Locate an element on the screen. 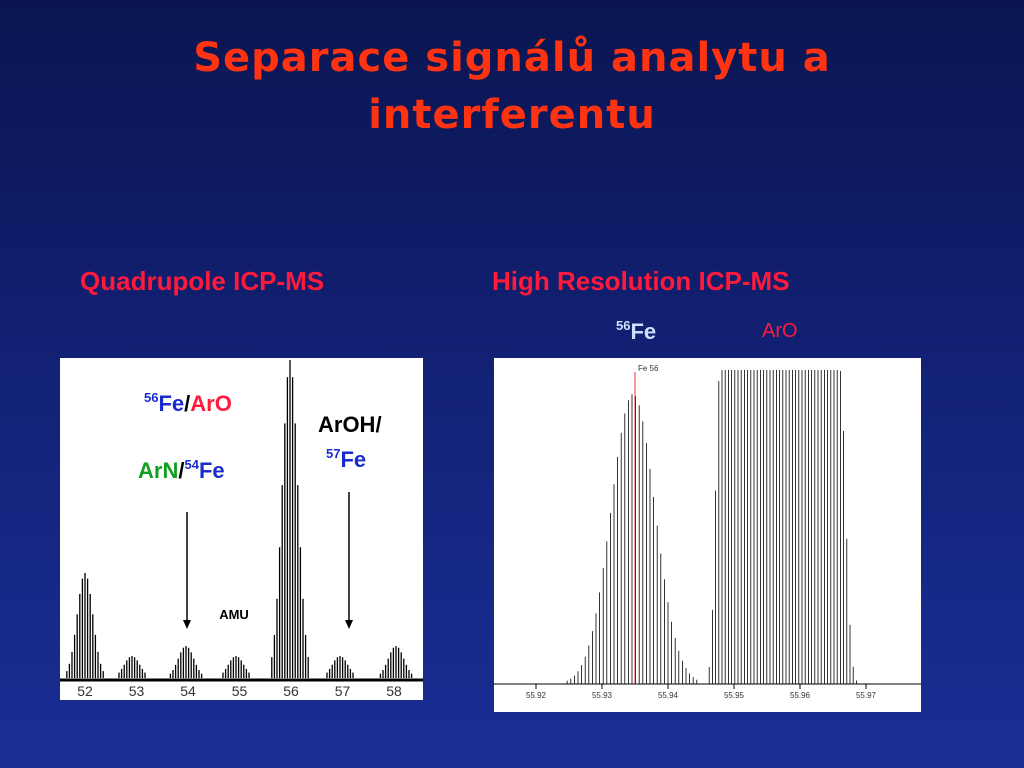 The image size is (1024, 768). marker-label: Fe 56 is located at coordinates (648, 368).